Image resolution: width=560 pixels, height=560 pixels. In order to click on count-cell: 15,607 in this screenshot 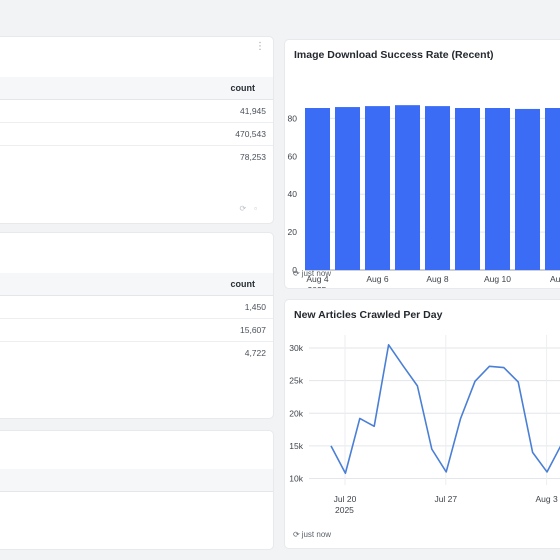, I will do `click(253, 330)`.